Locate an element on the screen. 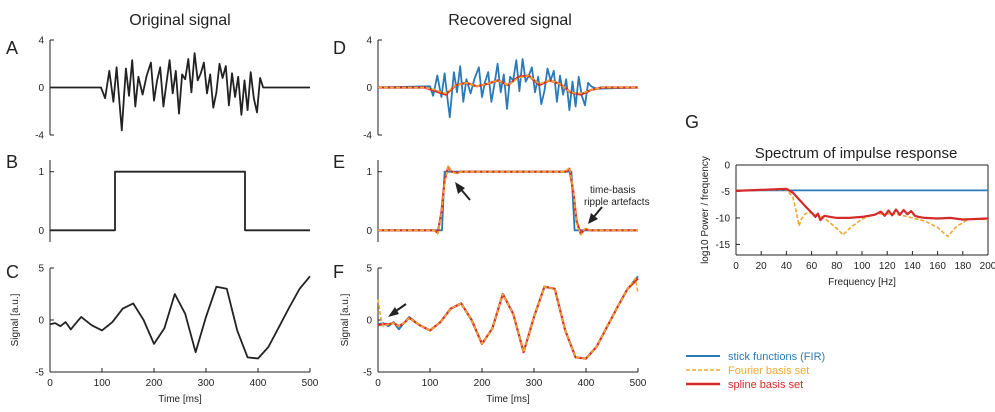 This screenshot has width=995, height=412. panel-letter-b: B is located at coordinates (12, 162).